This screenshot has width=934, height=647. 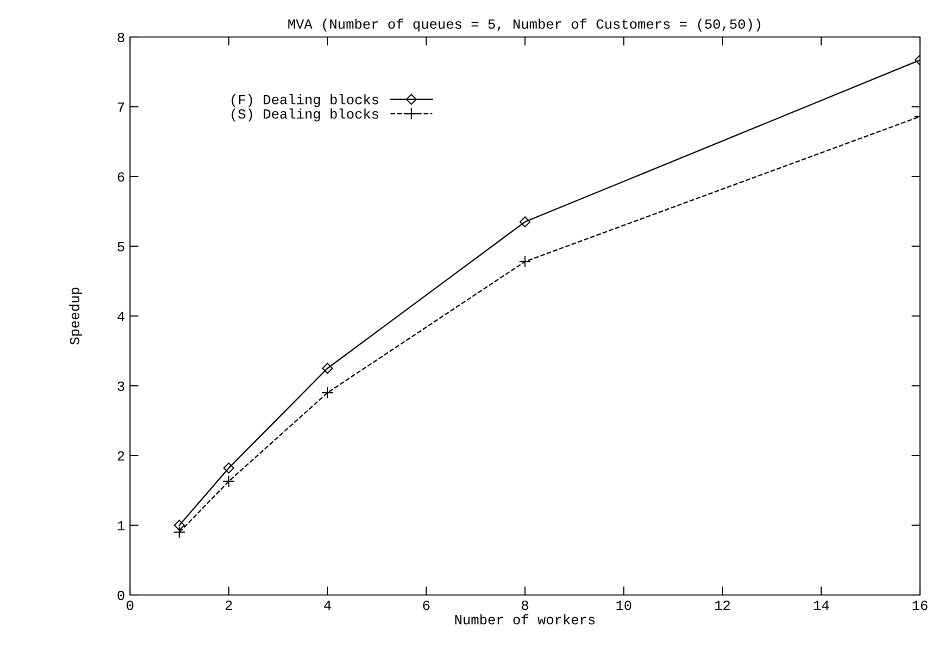 I want to click on legend-label: (S) Dealing blocks, so click(x=305, y=115).